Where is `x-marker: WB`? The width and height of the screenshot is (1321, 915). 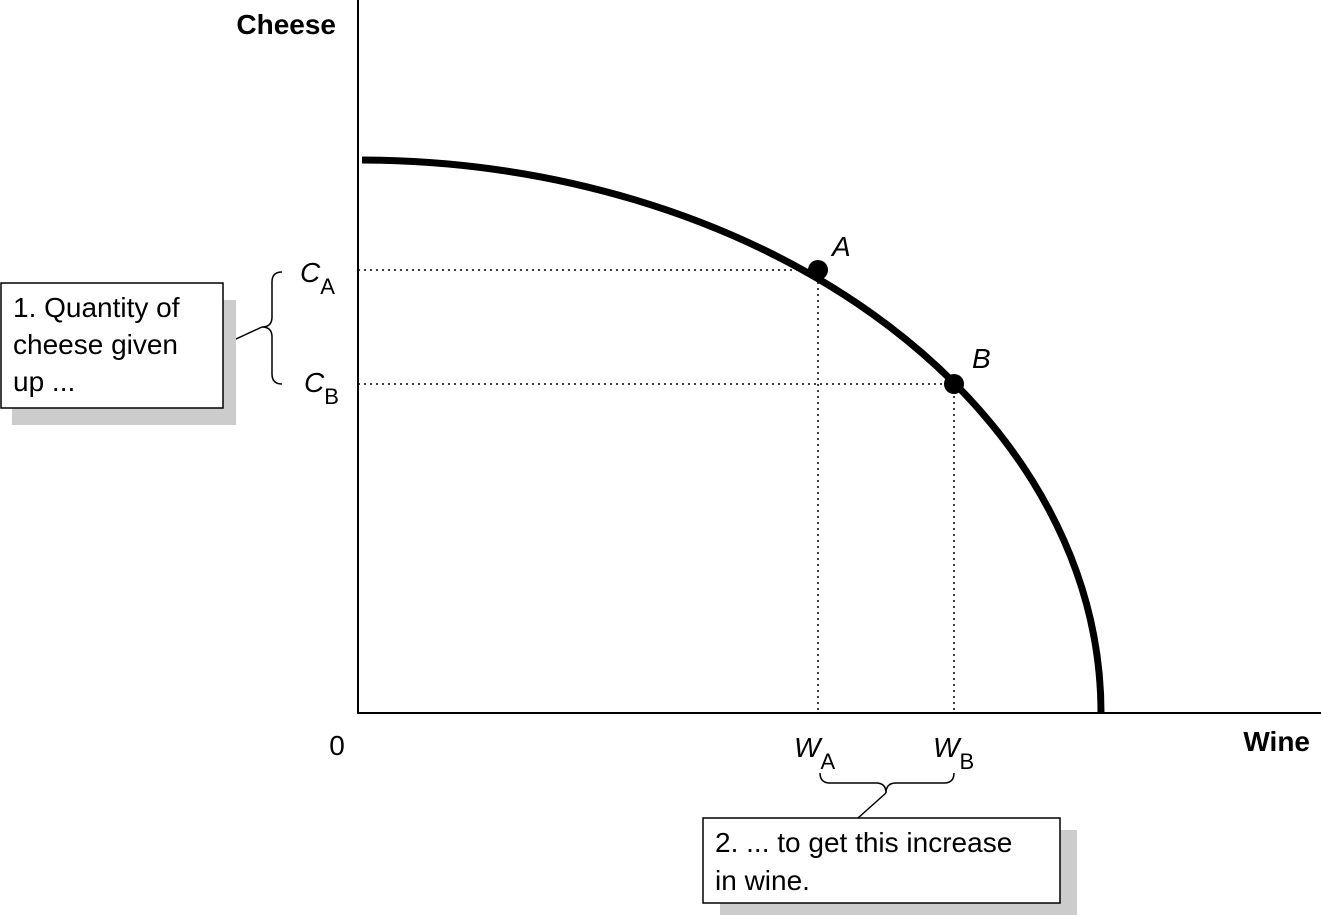 x-marker: WB is located at coordinates (953, 753).